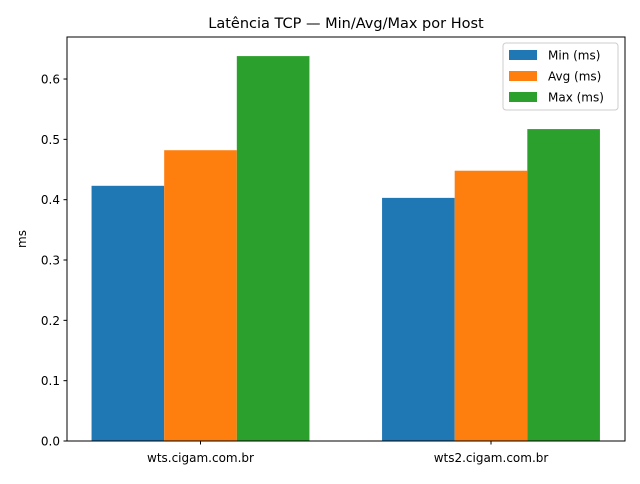  I want to click on legend-label: Avg (ms), so click(574, 77).